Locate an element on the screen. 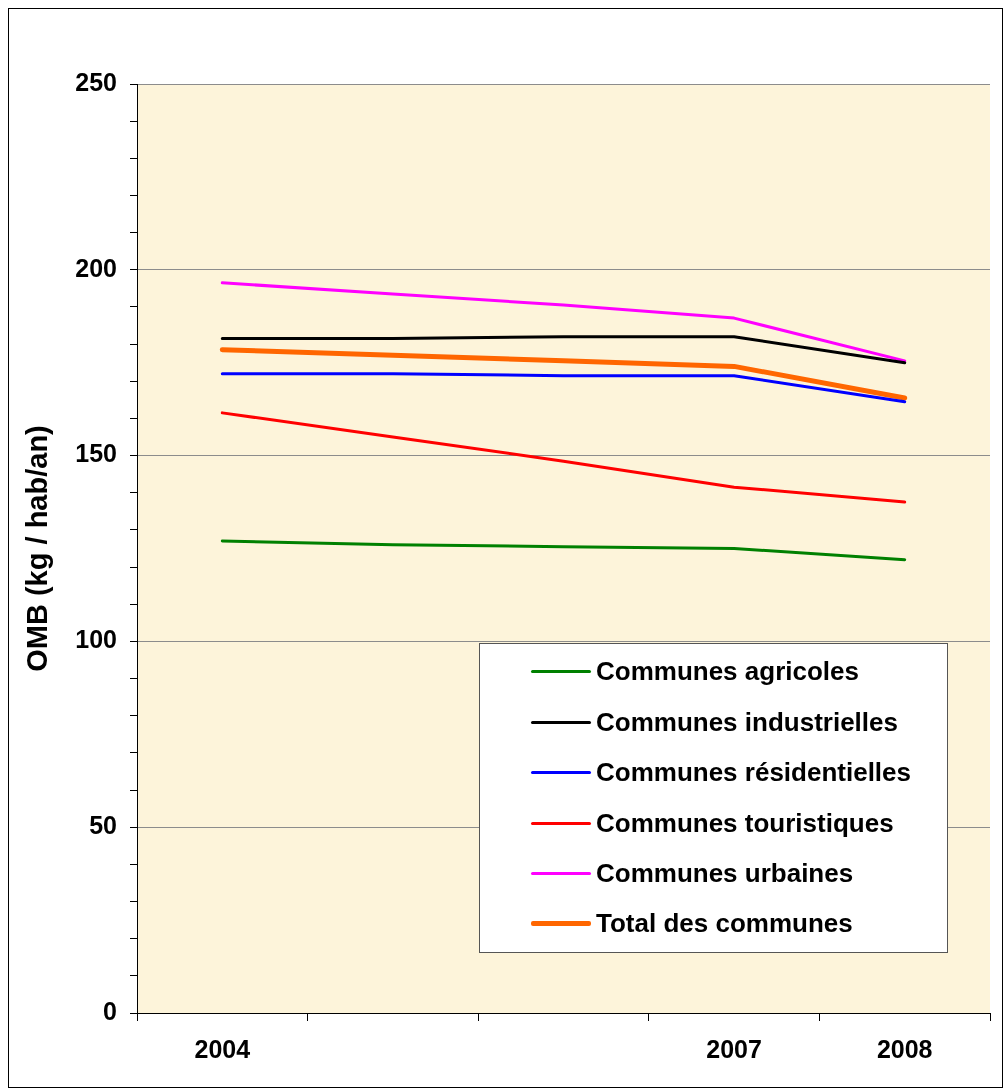 The image size is (1007, 1088). legend-label: Communes industrielles is located at coordinates (747, 722).